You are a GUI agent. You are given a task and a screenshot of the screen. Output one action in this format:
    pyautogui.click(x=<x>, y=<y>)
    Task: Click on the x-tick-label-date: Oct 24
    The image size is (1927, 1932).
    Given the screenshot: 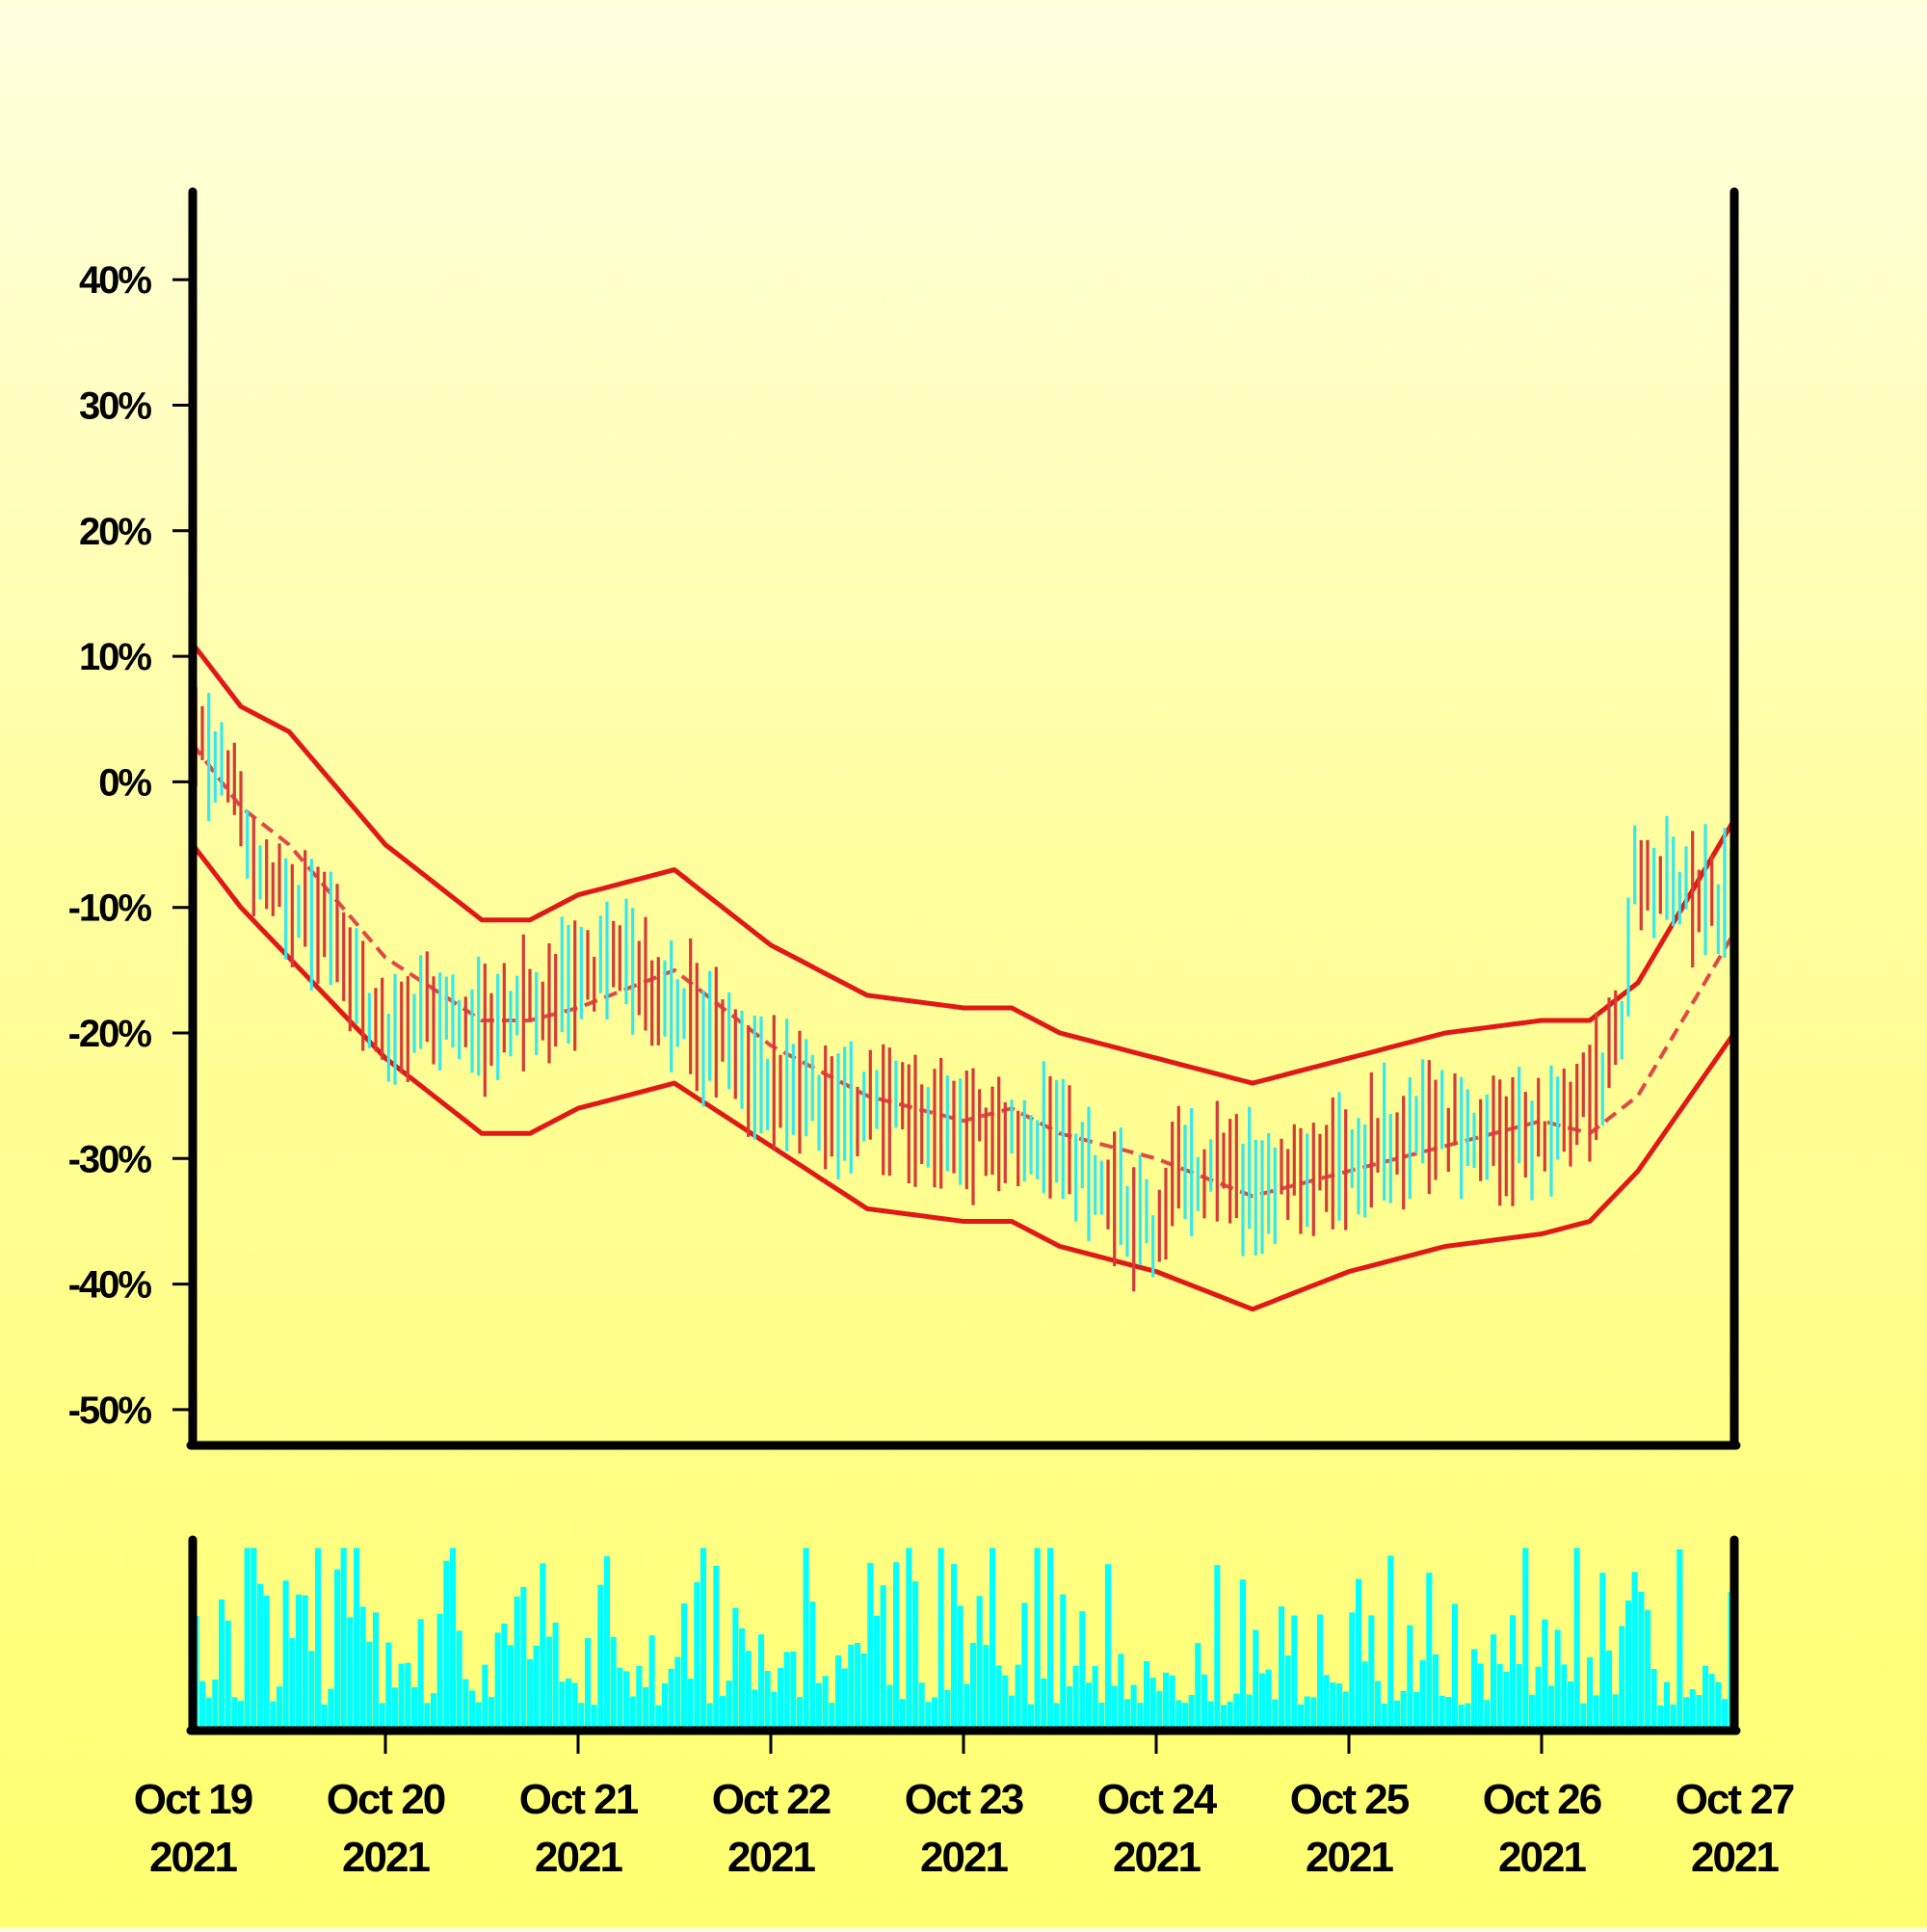 What is the action you would take?
    pyautogui.click(x=1157, y=1799)
    